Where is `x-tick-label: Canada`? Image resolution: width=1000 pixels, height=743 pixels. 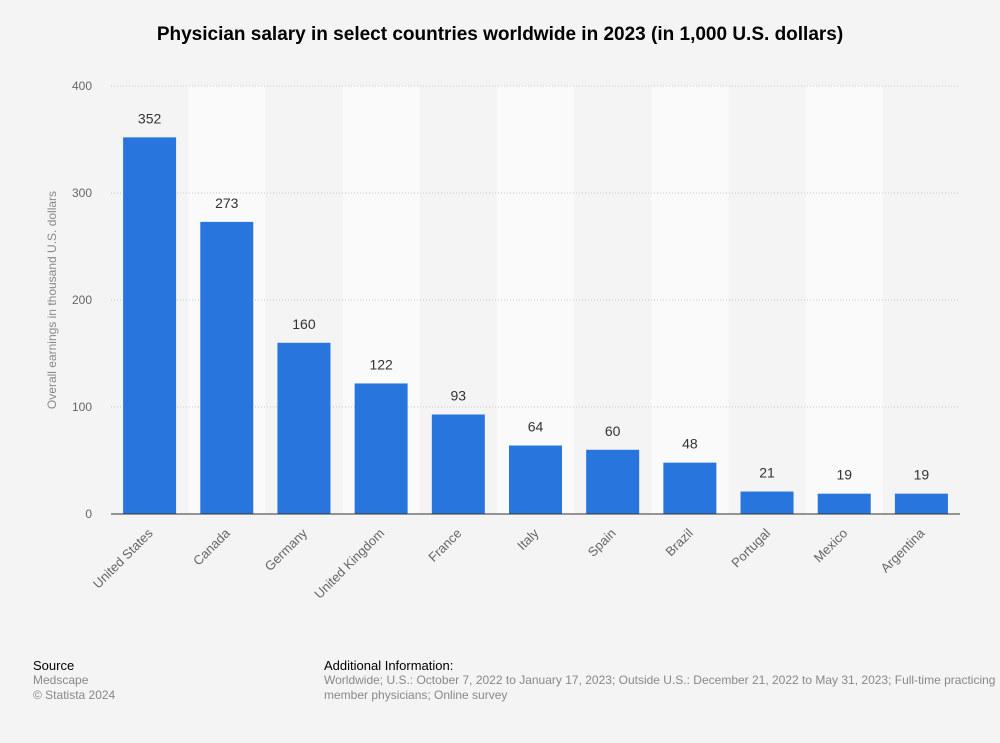
x-tick-label: Canada is located at coordinates (211, 546).